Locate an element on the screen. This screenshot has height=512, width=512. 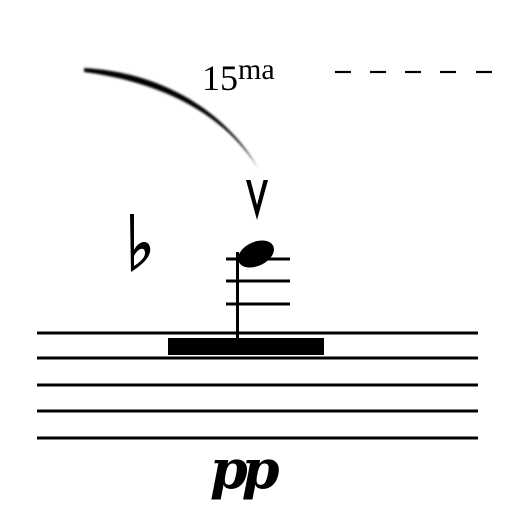
marcato-icon is located at coordinates (257, 200).